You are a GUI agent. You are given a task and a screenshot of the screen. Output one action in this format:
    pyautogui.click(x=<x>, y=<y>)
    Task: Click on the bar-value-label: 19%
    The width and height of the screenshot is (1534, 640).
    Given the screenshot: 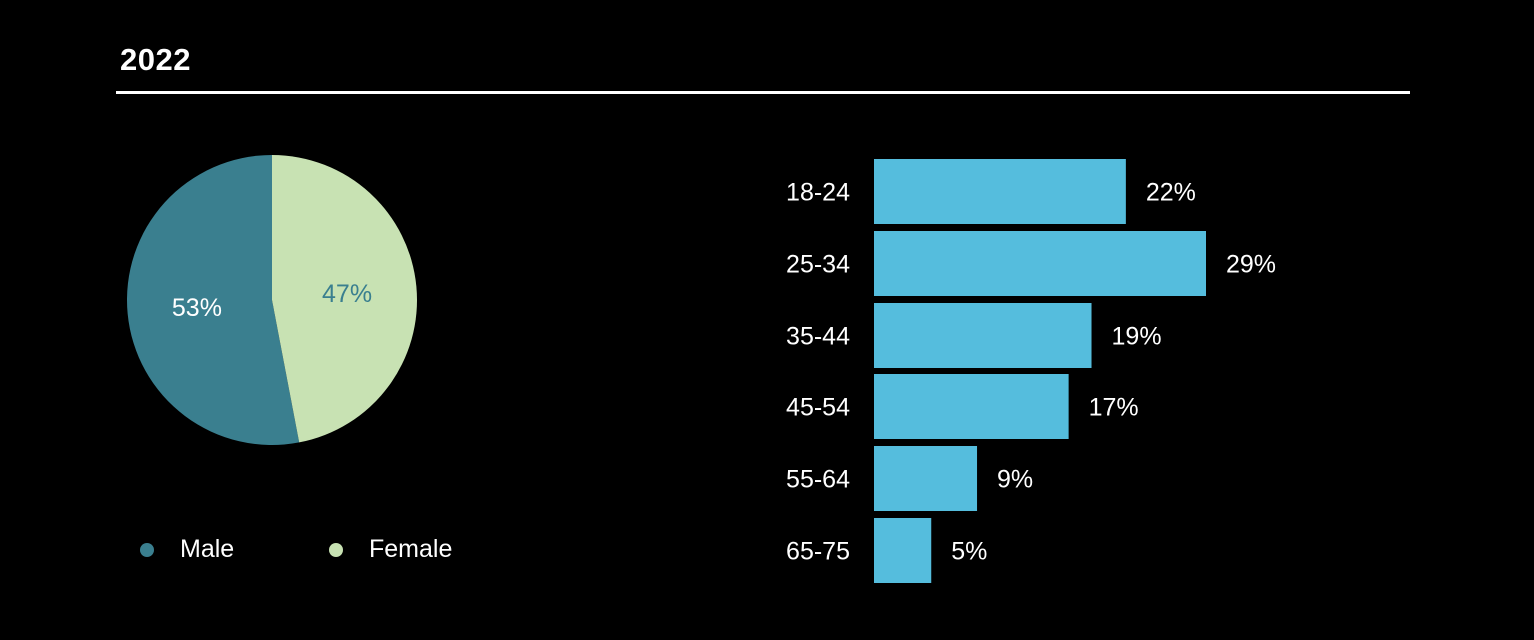 What is the action you would take?
    pyautogui.click(x=1137, y=337)
    